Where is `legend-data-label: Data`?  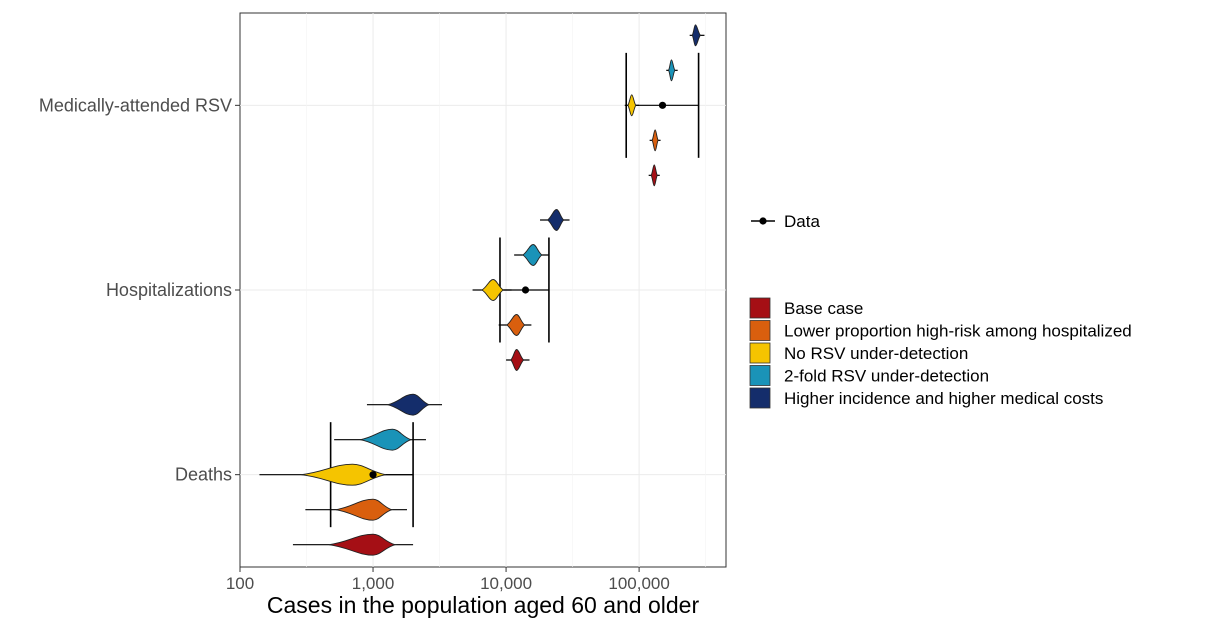
legend-data-label: Data is located at coordinates (802, 221).